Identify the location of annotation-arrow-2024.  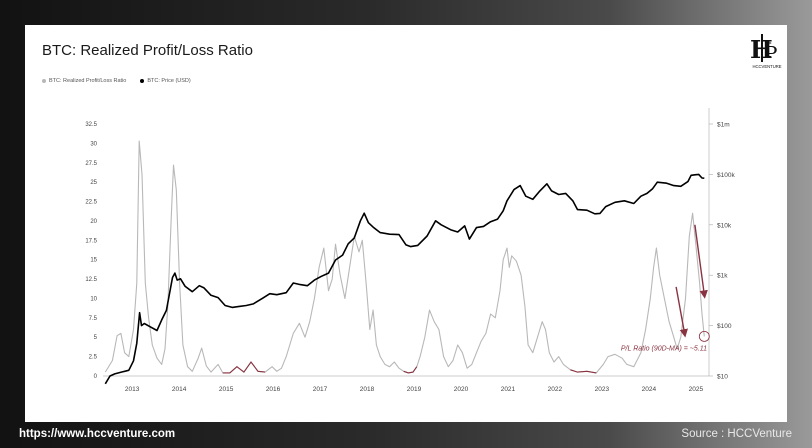
(681, 312).